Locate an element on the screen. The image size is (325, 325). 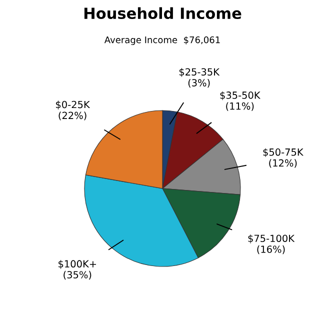
chart-subtitle: Average Income $76,061 is located at coordinates (162, 40).